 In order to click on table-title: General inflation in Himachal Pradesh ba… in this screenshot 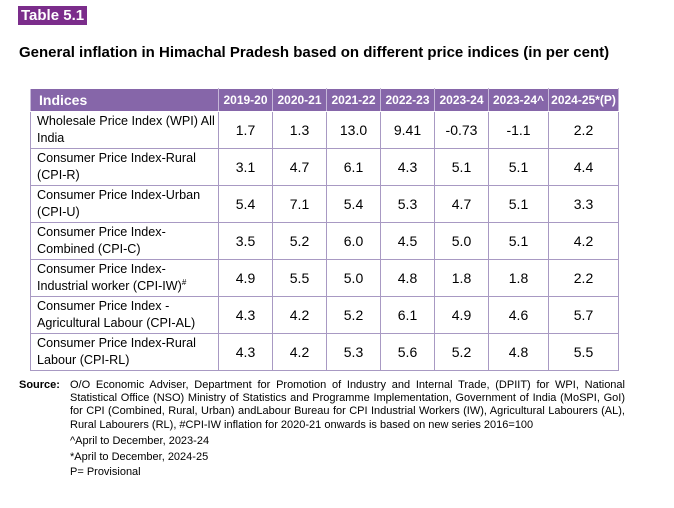, I will do `click(314, 52)`.